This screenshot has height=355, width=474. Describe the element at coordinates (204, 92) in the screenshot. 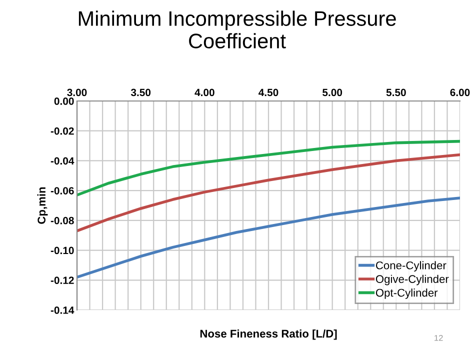

I see `x-tick-label: 4.00` at that location.